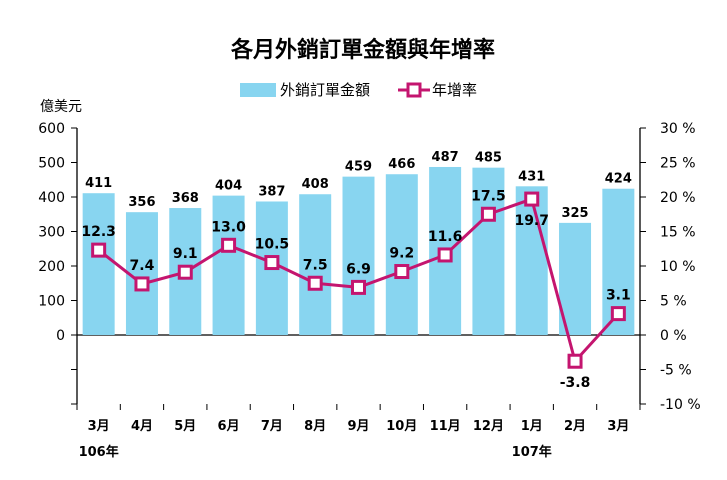  I want to click on bar-value-label: 459, so click(358, 167).